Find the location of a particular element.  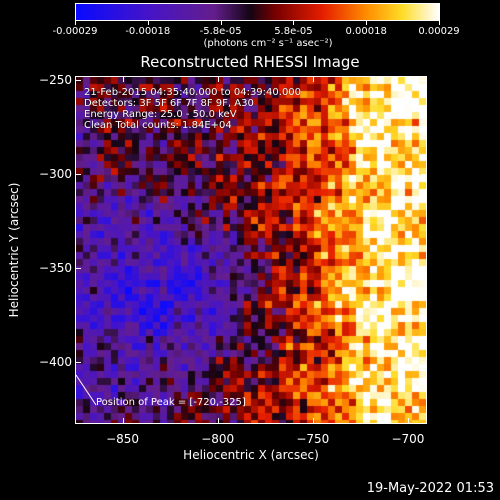

colorbar-gradient is located at coordinates (257, 12).